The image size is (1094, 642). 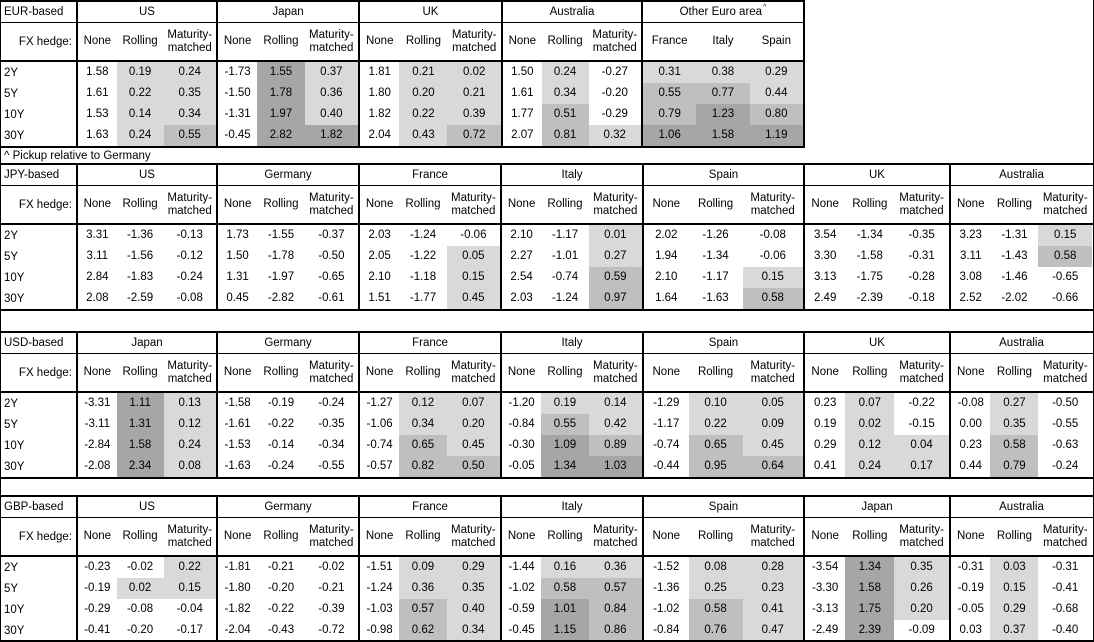 What do you see at coordinates (281, 93) in the screenshot?
I see `value-cell: 1.78` at bounding box center [281, 93].